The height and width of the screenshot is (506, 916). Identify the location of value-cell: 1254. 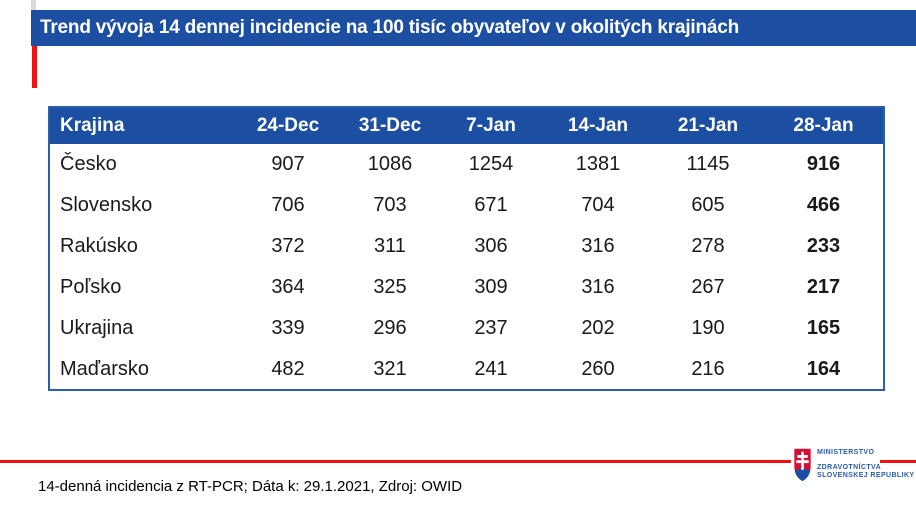
(491, 164).